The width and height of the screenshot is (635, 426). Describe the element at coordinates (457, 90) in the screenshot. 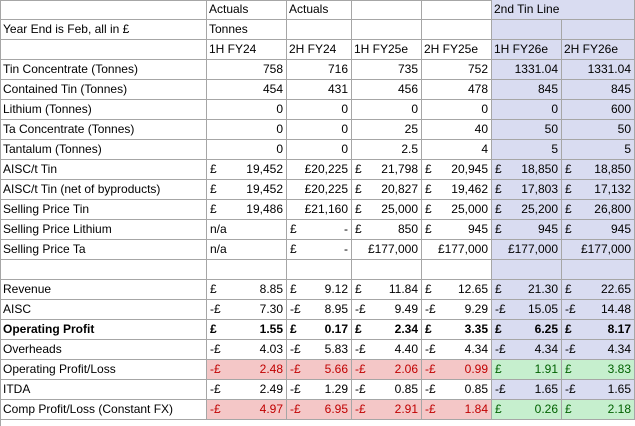

I see `value-cell: 478` at that location.